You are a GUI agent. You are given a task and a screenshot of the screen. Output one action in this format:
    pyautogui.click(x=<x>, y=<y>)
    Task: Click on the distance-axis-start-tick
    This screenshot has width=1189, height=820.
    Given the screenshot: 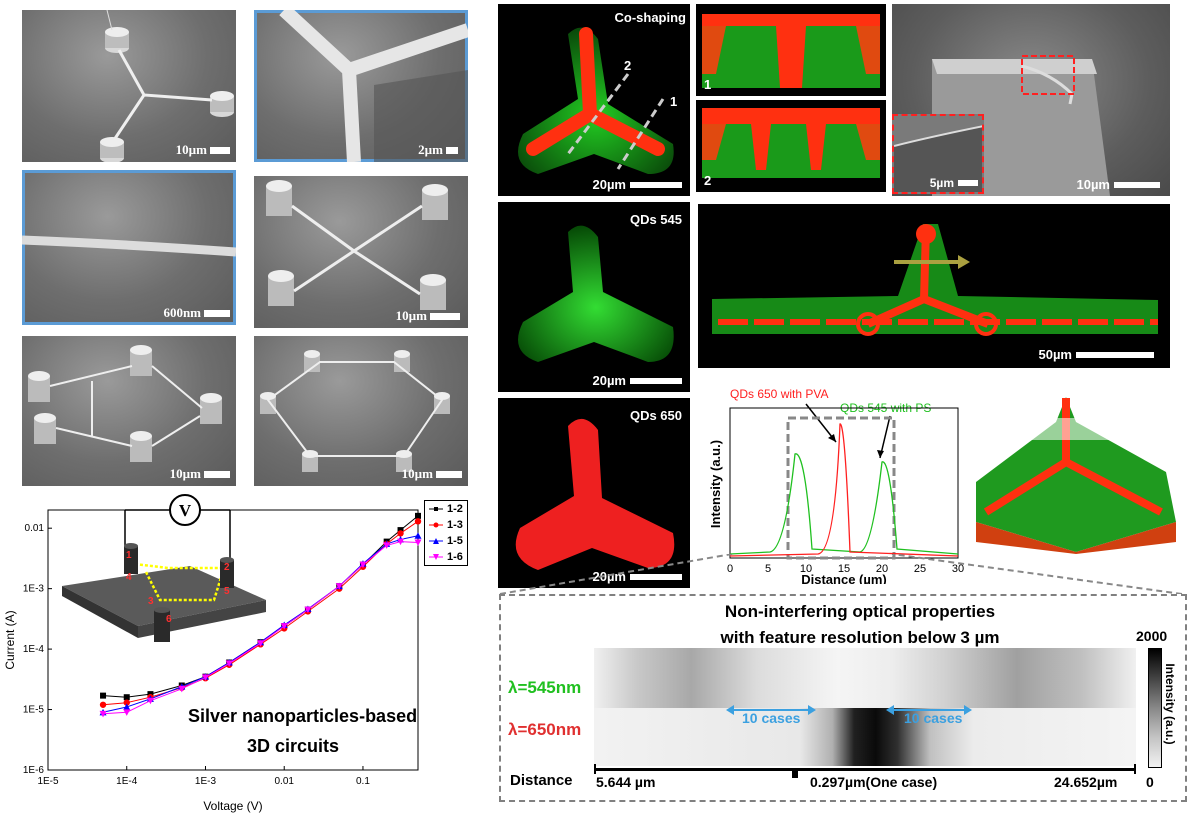 What is the action you would take?
    pyautogui.click(x=595, y=769)
    